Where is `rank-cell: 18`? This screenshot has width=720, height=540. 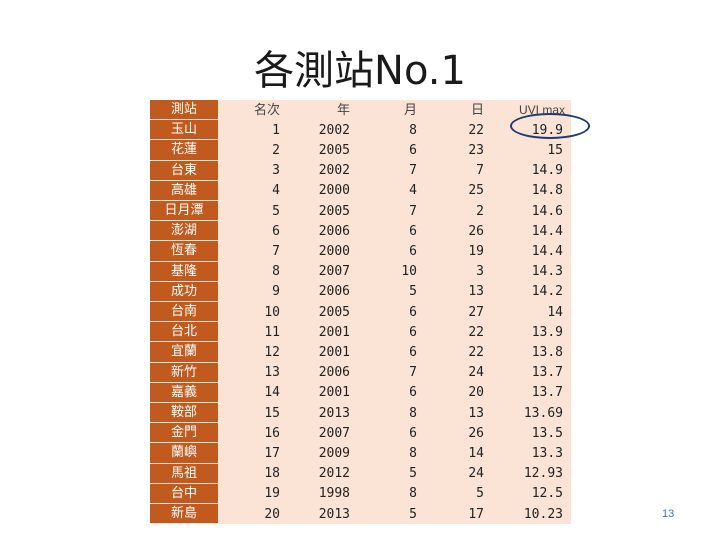
rank-cell: 18 is located at coordinates (272, 474).